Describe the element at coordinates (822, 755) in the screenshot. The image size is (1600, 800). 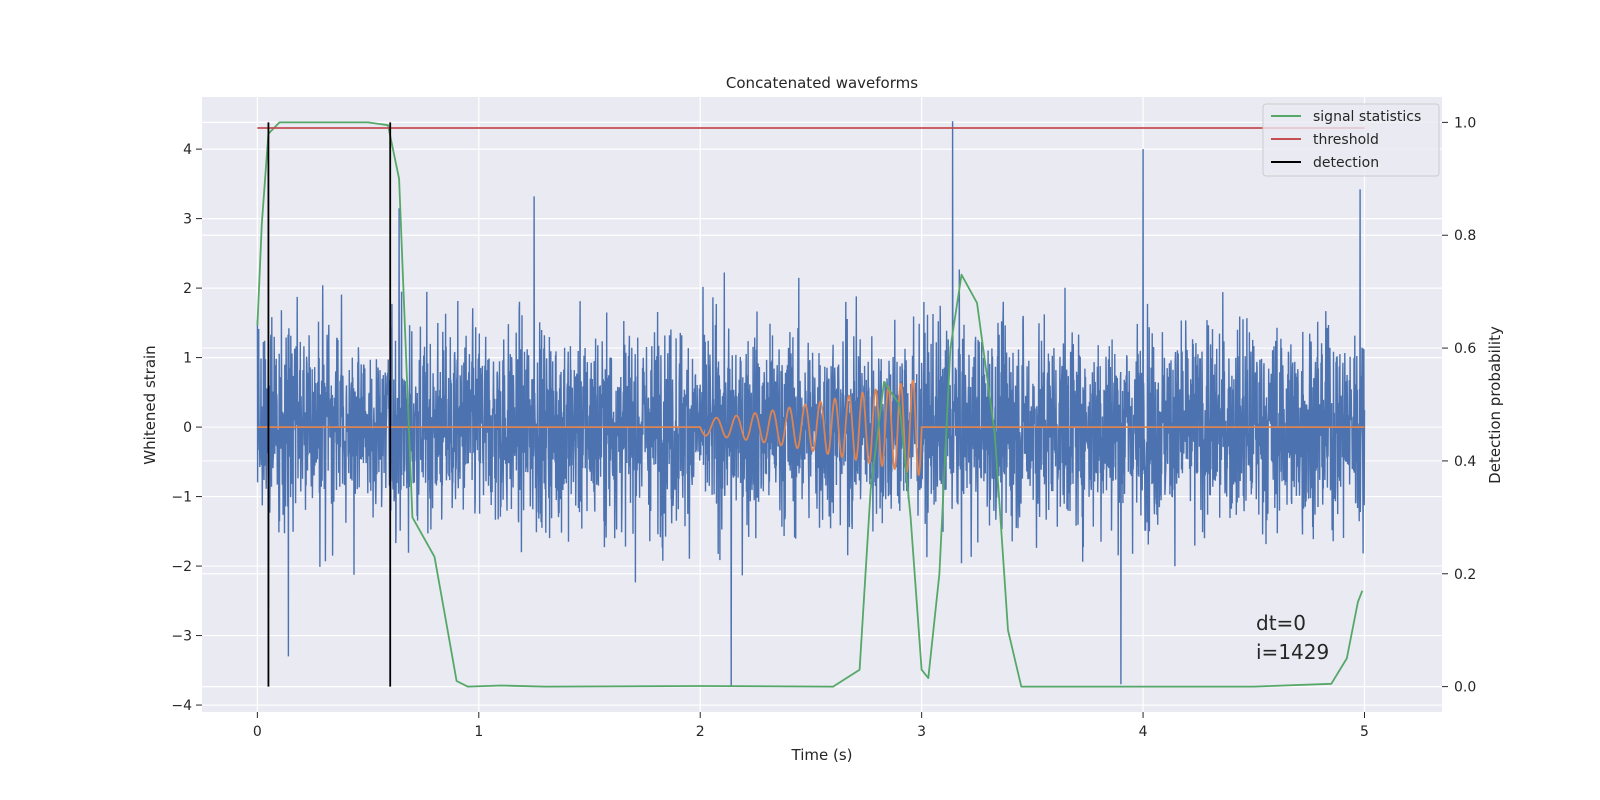
I see `x-axis-label: Time (s)` at that location.